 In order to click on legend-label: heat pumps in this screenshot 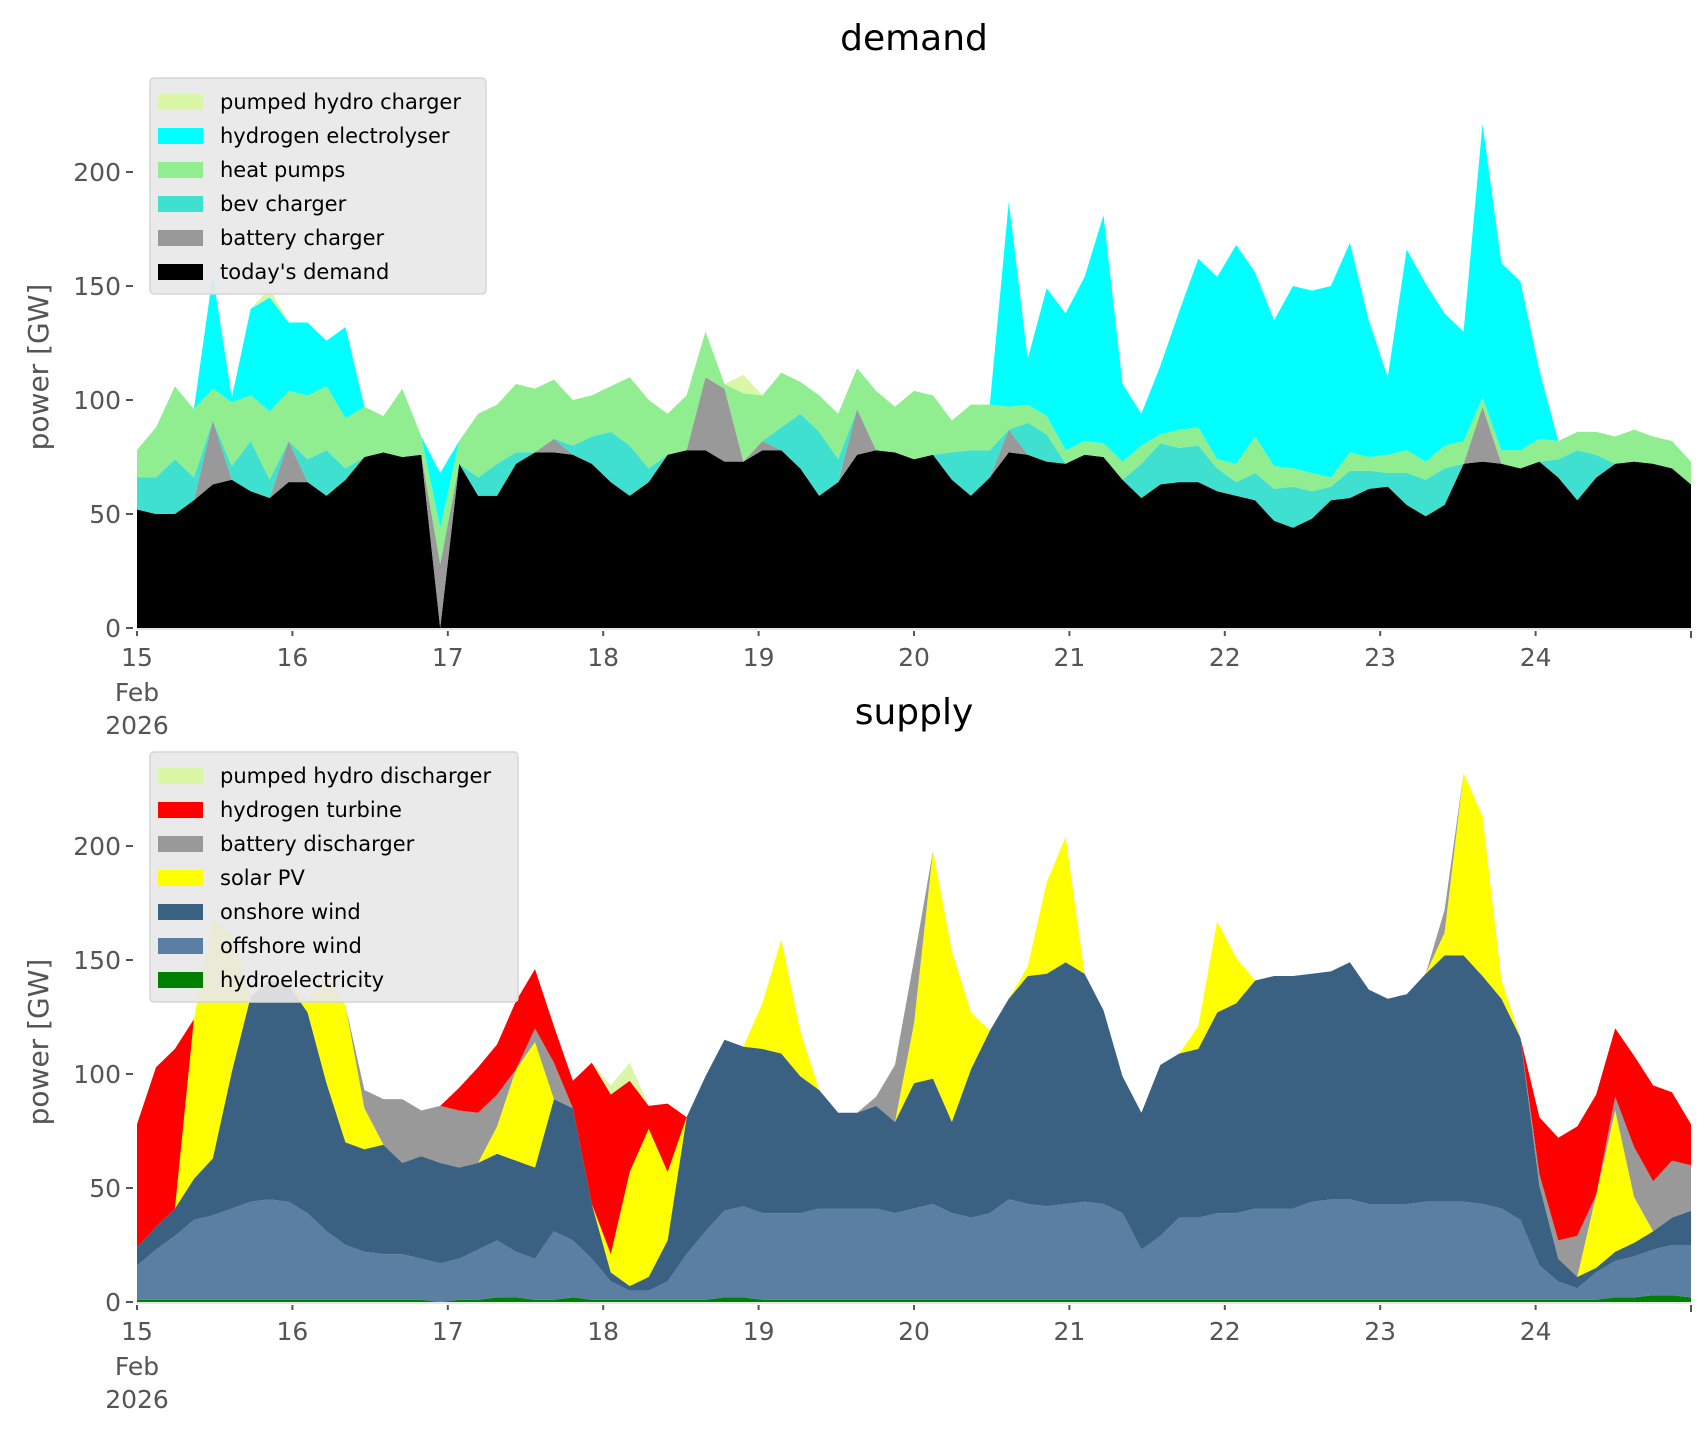, I will do `click(282, 170)`.